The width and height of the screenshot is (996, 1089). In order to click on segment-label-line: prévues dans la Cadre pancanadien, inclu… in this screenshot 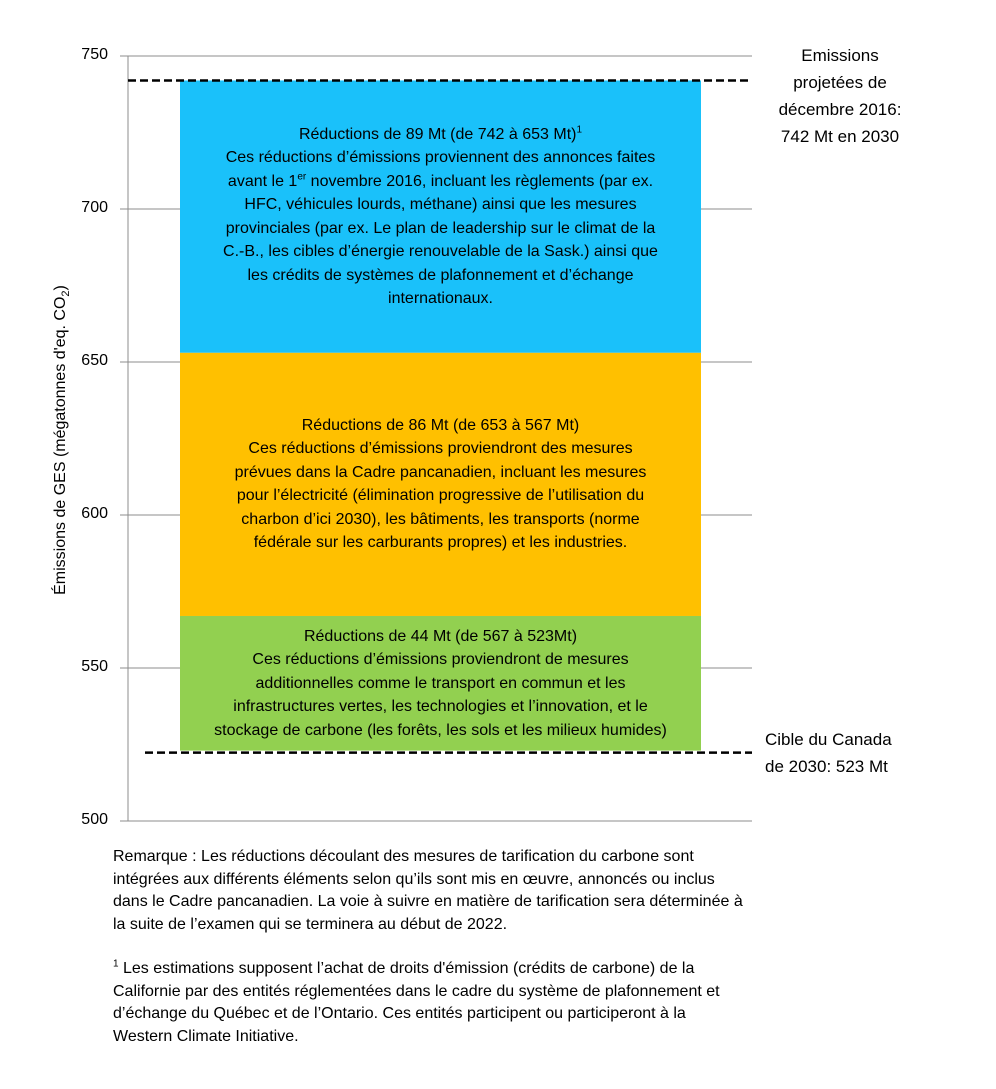, I will do `click(441, 473)`.